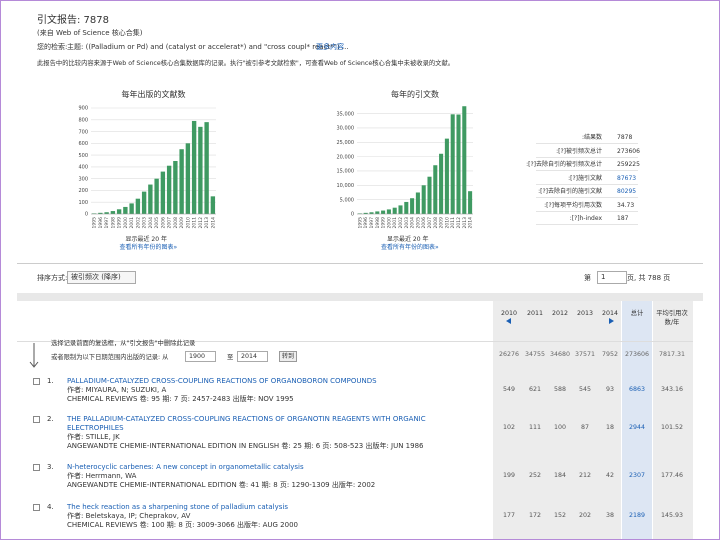  What do you see at coordinates (90, 33) in the screenshot?
I see `source: (来自 Web of Science 核心合集)` at bounding box center [90, 33].